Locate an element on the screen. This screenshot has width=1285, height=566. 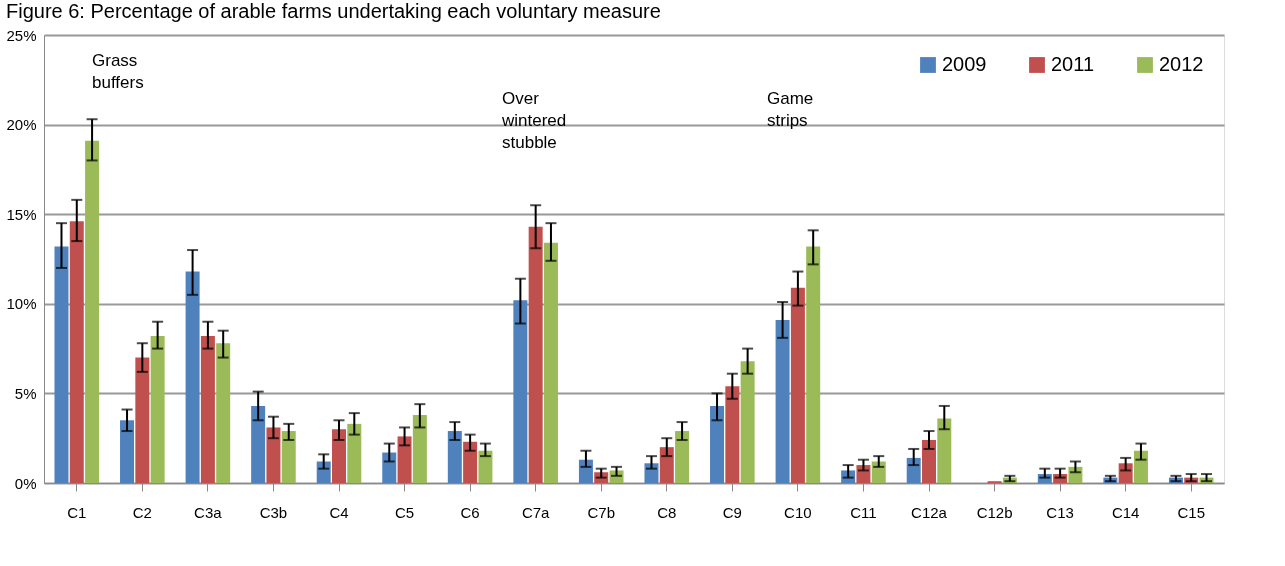
x-tick-label: C7a is located at coordinates (536, 512).